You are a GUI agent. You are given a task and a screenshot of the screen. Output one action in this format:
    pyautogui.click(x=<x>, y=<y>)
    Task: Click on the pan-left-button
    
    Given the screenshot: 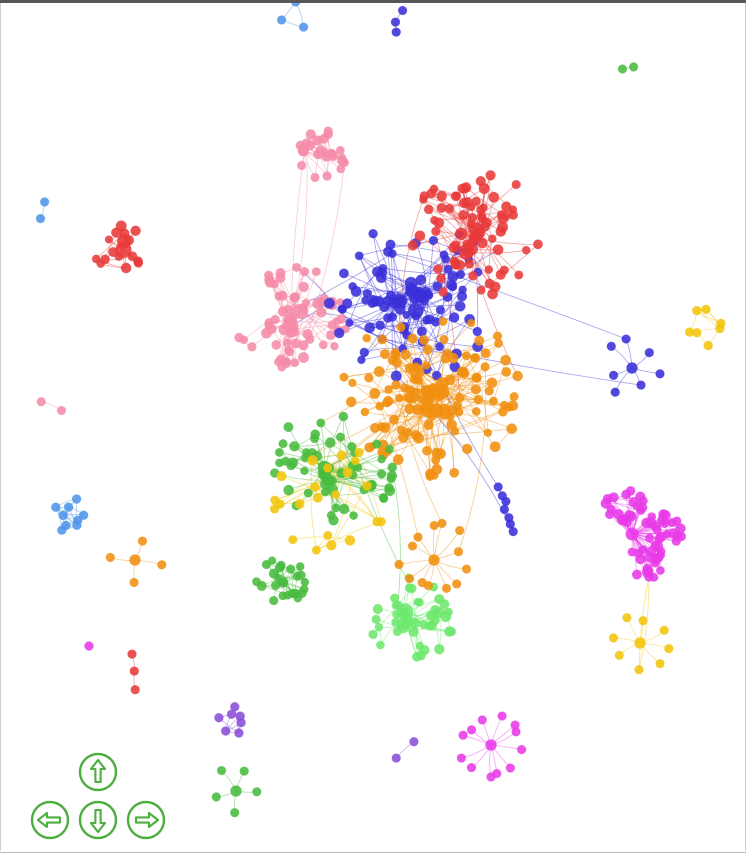 What is the action you would take?
    pyautogui.click(x=50, y=820)
    